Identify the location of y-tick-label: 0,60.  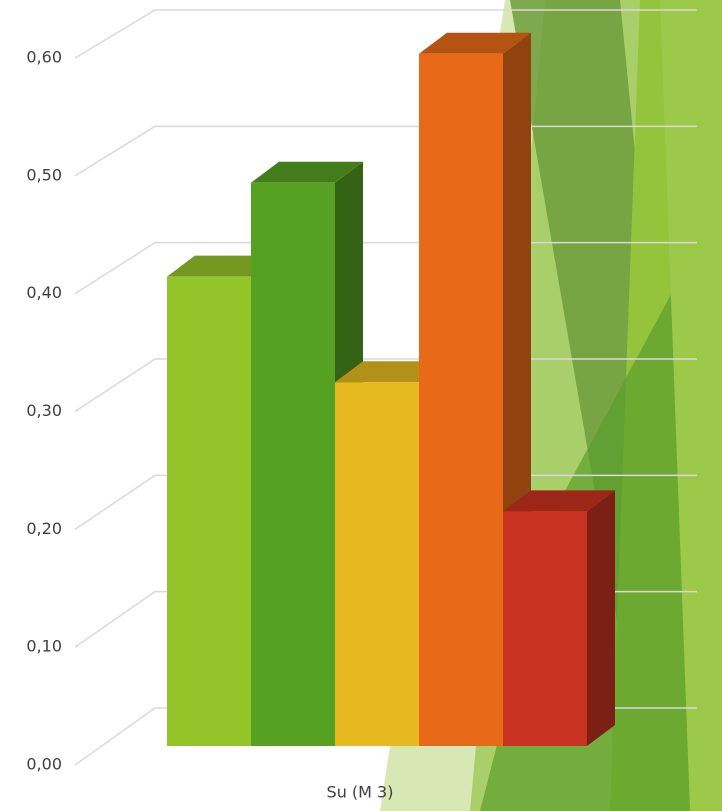
(44, 57).